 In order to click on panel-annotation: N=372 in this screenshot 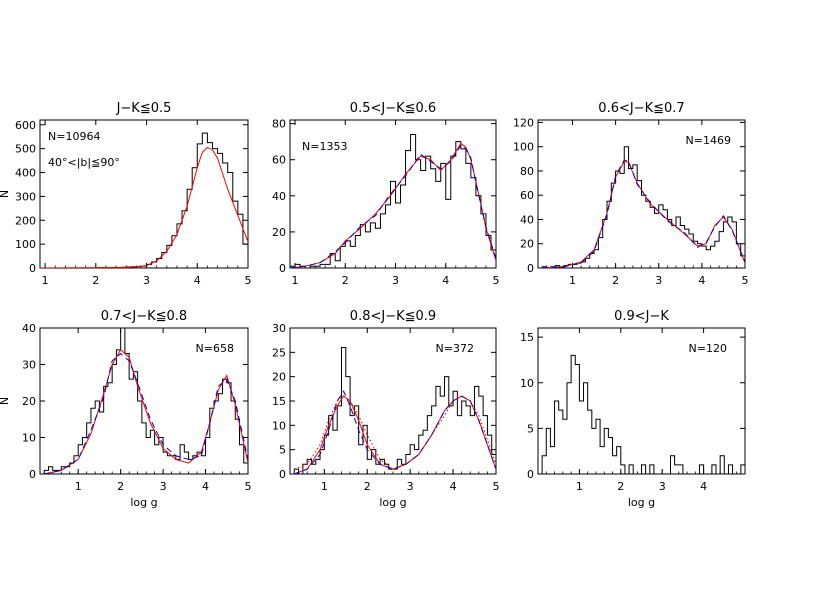, I will do `click(455, 348)`.